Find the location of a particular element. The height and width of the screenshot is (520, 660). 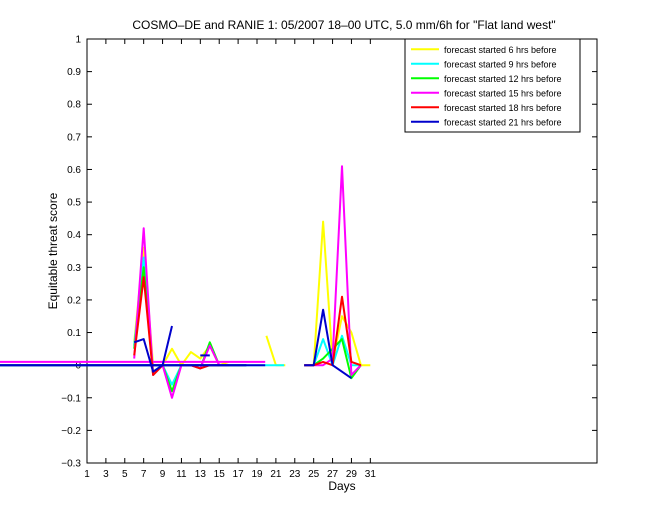

x-tick-label: 23 is located at coordinates (295, 474).